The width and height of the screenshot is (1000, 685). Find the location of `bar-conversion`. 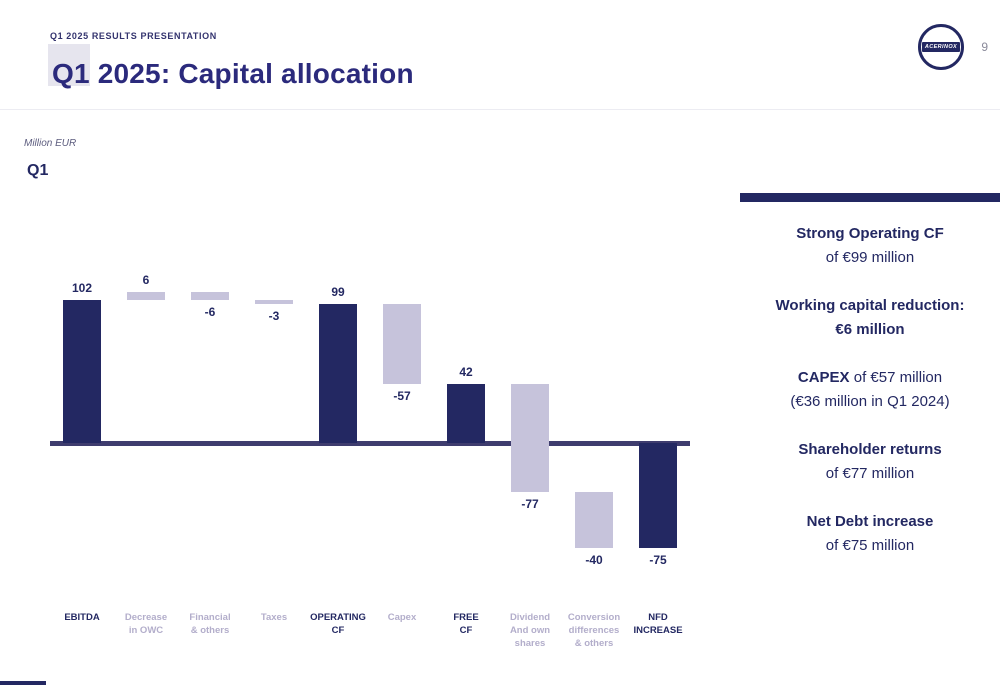

bar-conversion is located at coordinates (594, 520).